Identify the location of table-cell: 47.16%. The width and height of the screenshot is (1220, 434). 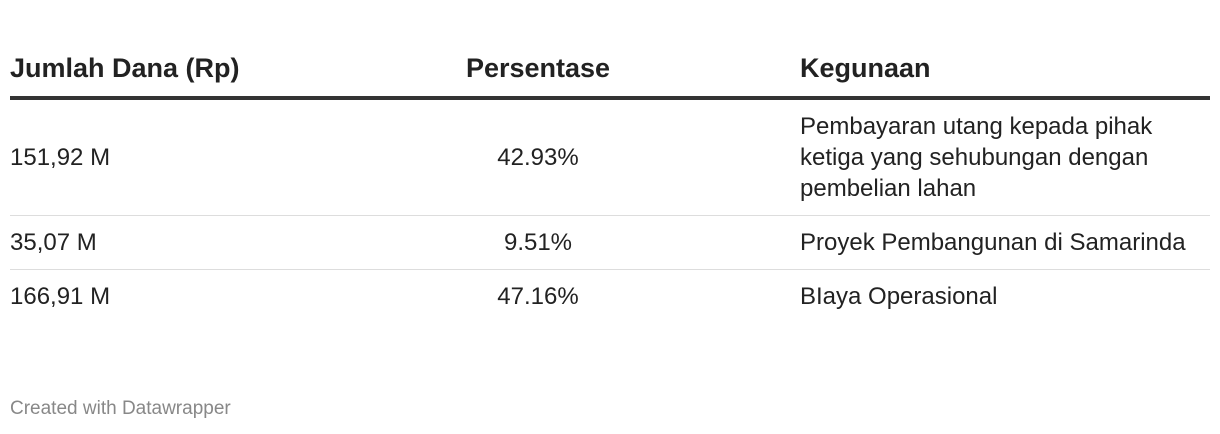
(538, 296).